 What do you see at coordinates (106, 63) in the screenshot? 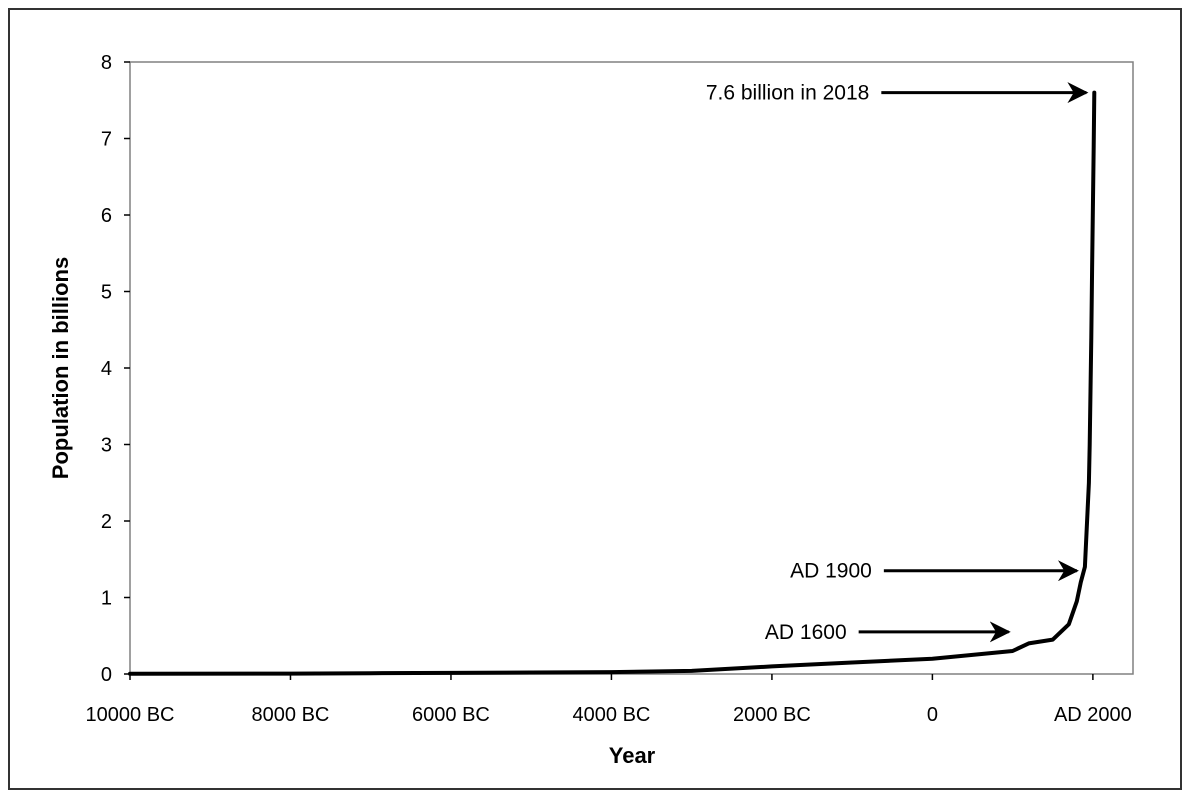
I see `y-tick-label: 8` at bounding box center [106, 63].